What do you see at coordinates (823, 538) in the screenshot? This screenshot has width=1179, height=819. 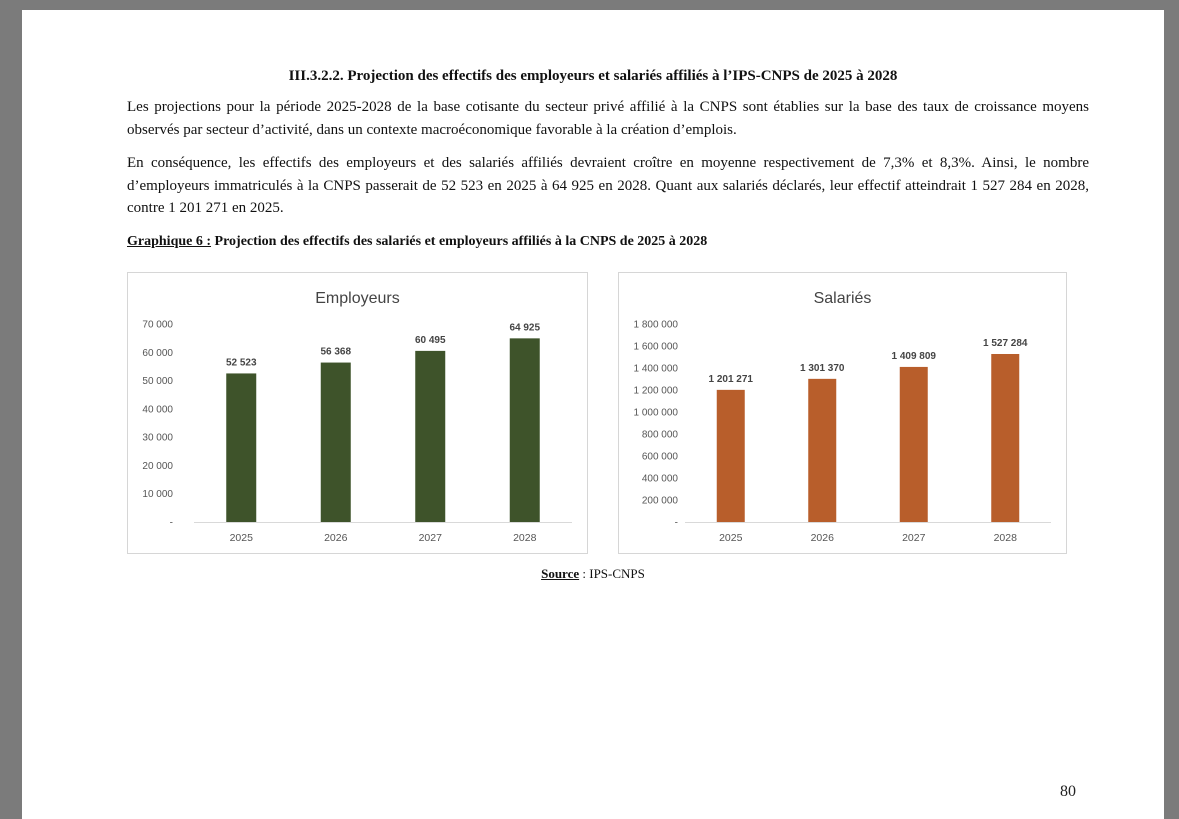 I see `salaries-x-tick-label: 2026` at bounding box center [823, 538].